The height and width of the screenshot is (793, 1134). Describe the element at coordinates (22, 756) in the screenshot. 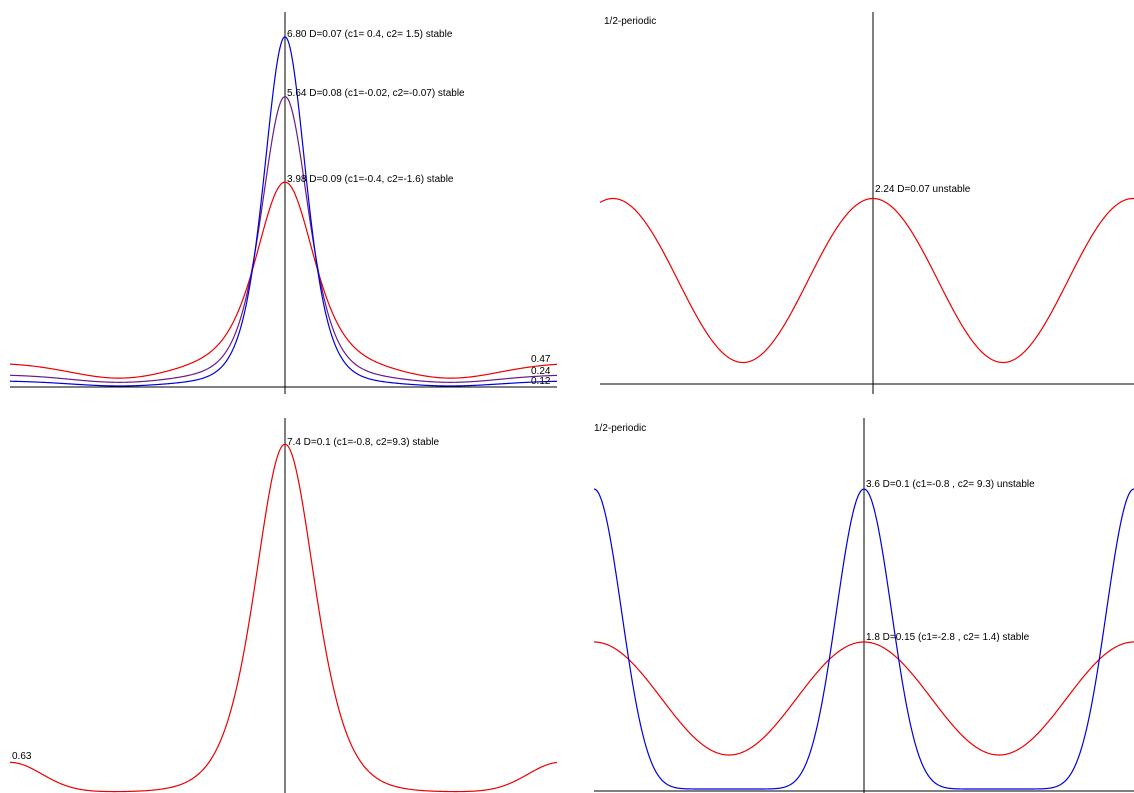

I see `panel-bottom-left-edge-label: 0.63` at that location.